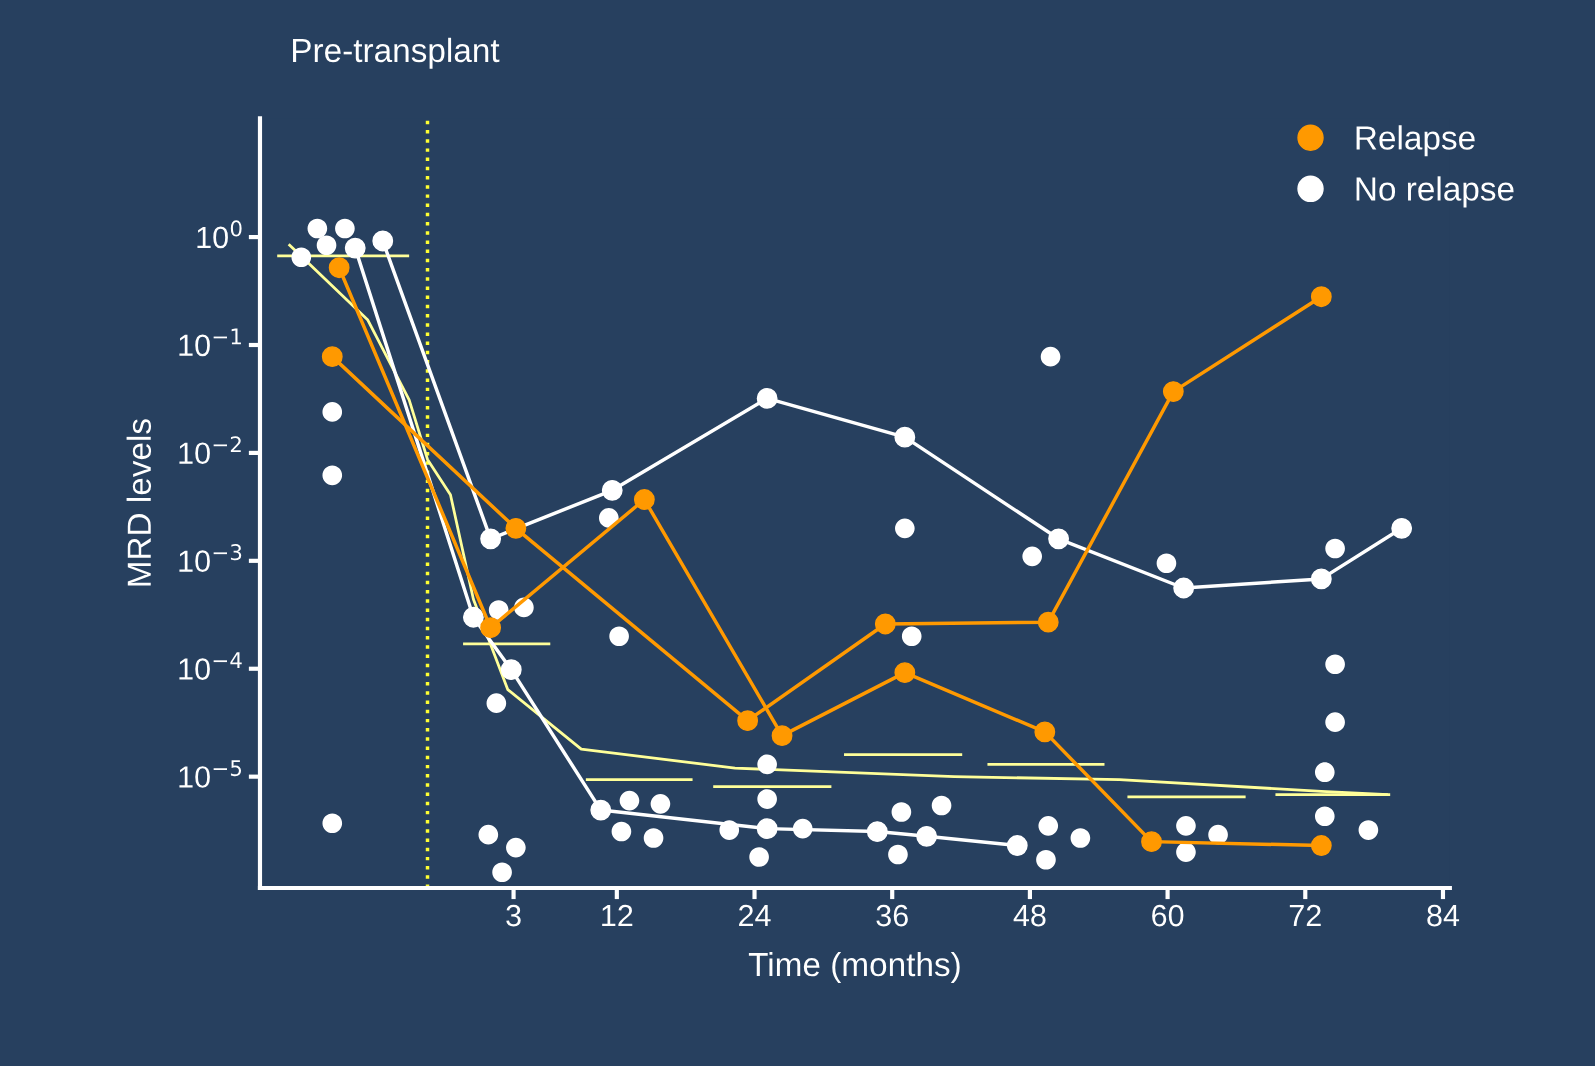  What do you see at coordinates (1168, 915) in the screenshot?
I see `x-tick-label: 60` at bounding box center [1168, 915].